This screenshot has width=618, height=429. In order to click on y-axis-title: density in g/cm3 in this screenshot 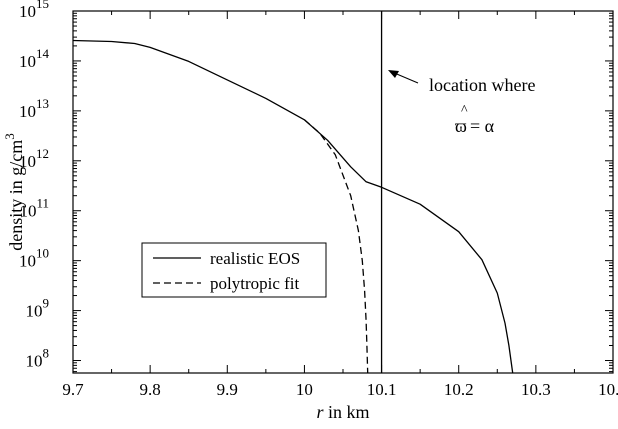, I will do `click(14, 192)`.